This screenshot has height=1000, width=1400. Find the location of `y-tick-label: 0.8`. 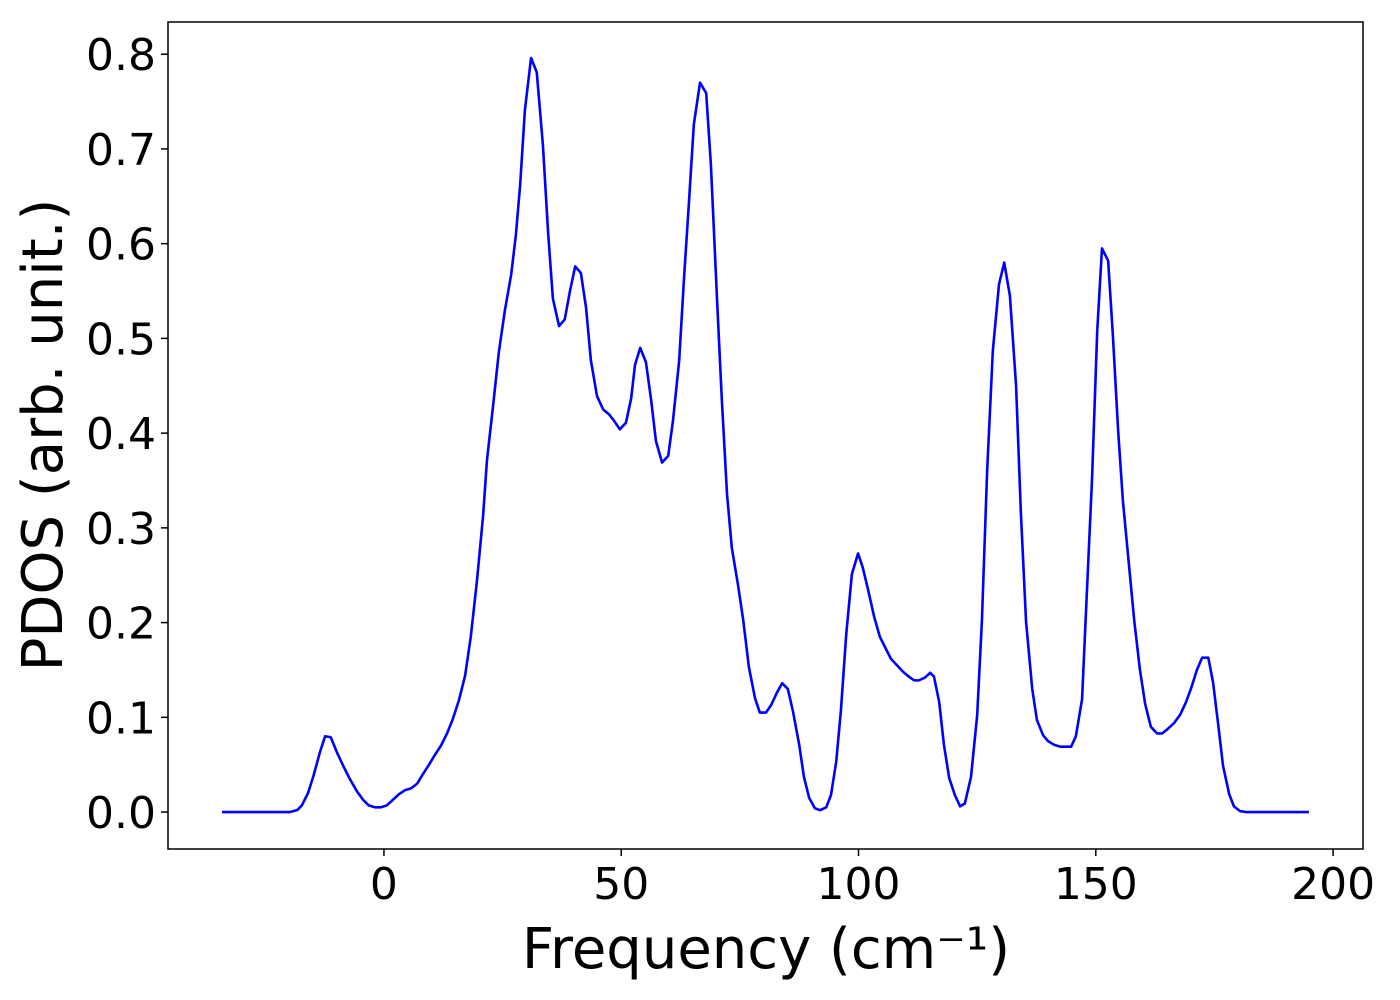

y-tick-label: 0.8 is located at coordinates (121, 55).